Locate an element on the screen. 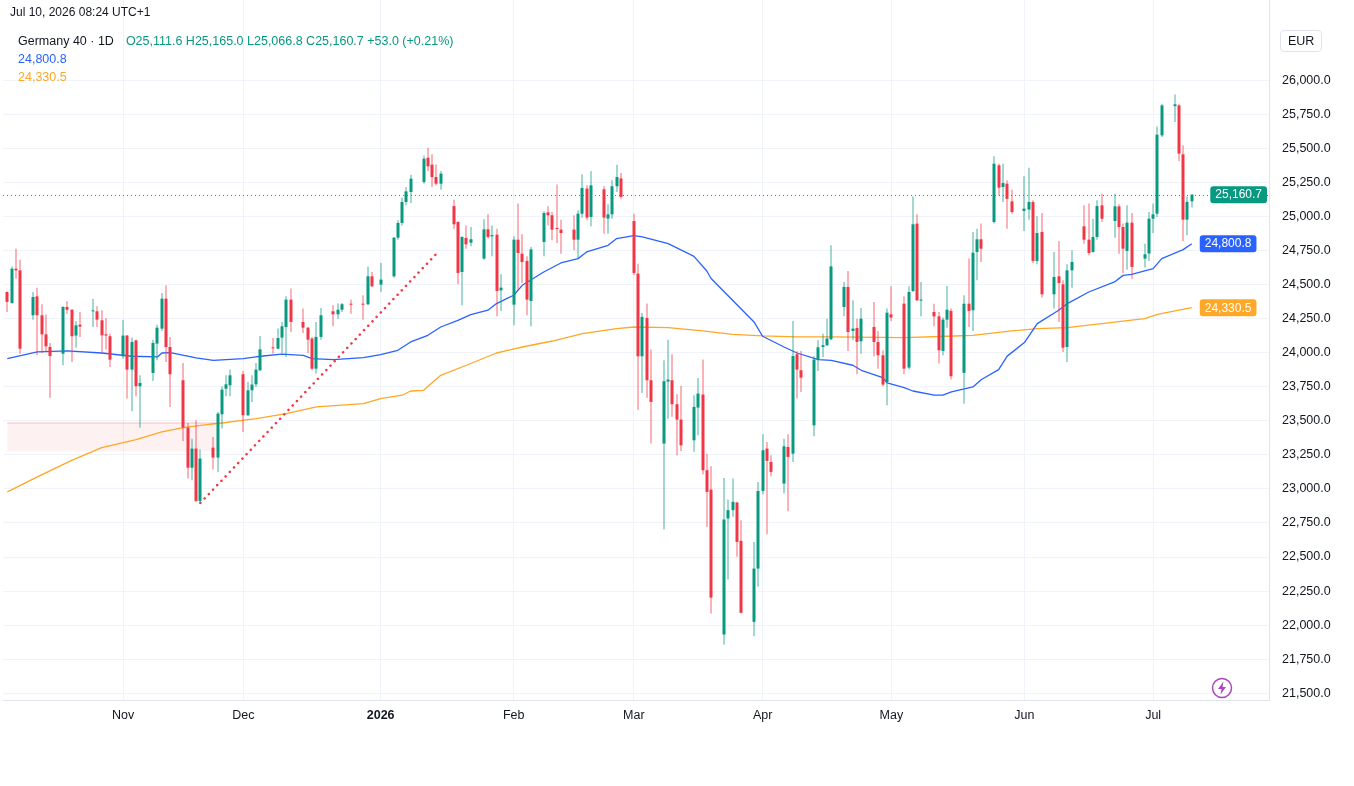 The image size is (1354, 786). ref-line-label: 25,160.7 is located at coordinates (1239, 194).